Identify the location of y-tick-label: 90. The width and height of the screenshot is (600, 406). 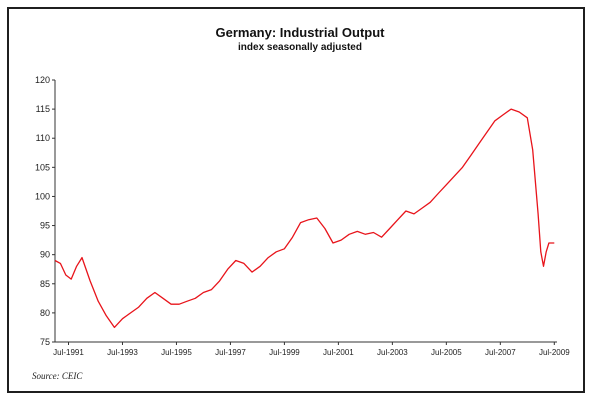
(45, 255).